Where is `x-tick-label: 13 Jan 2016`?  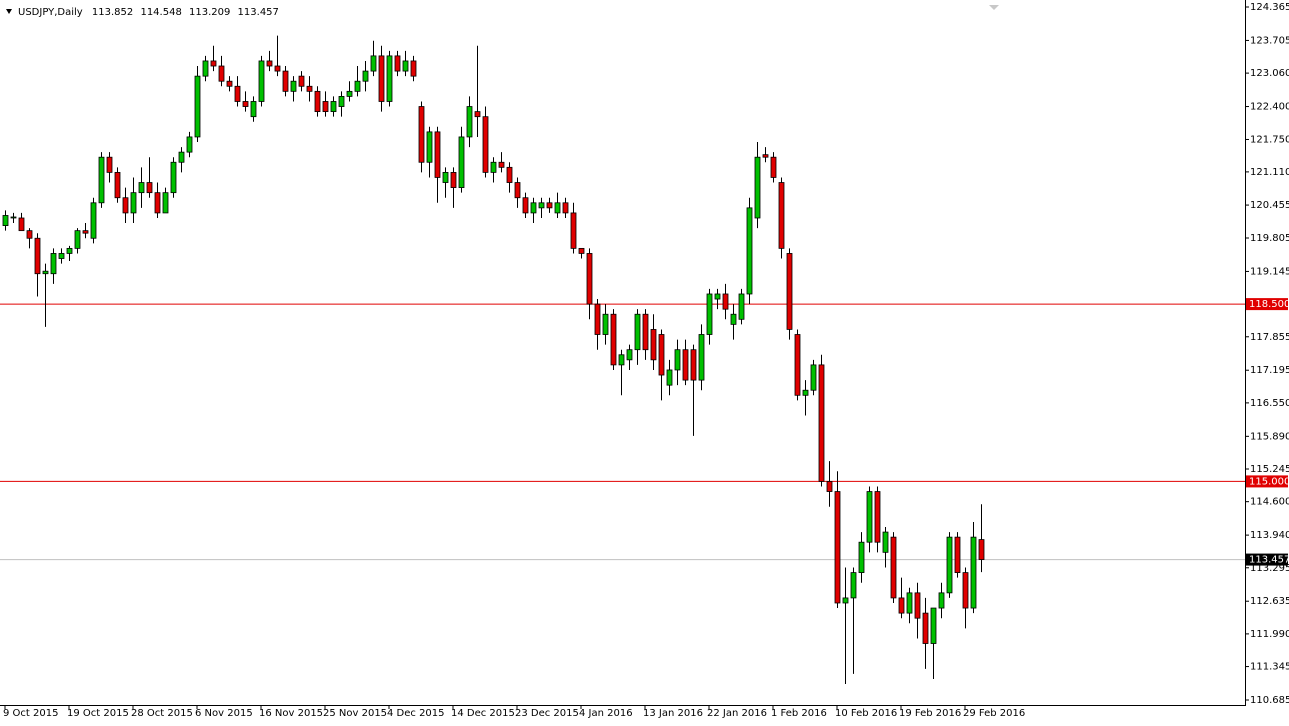
x-tick-label: 13 Jan 2016 is located at coordinates (673, 713).